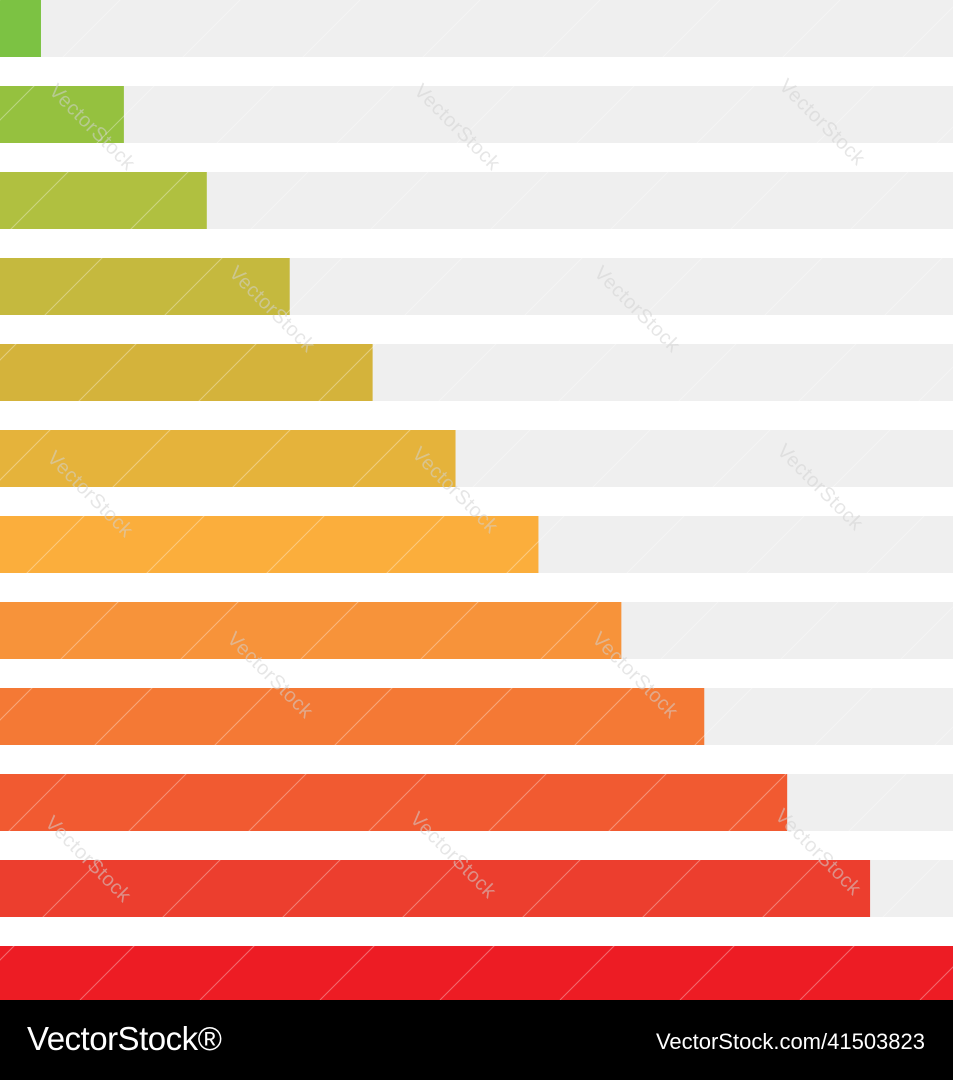 The image size is (953, 1080). What do you see at coordinates (790, 1041) in the screenshot?
I see `footer-image-url: VectorStock.com/41503823` at bounding box center [790, 1041].